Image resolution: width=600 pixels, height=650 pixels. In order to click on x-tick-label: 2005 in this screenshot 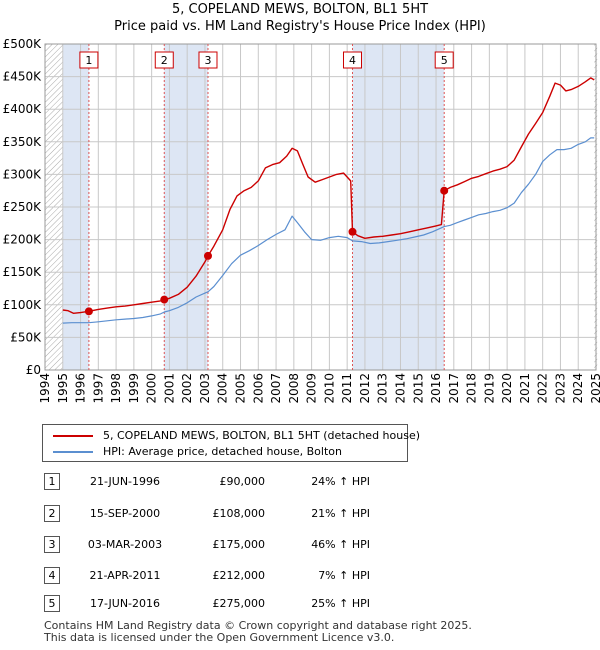, I will do `click(241, 388)`.